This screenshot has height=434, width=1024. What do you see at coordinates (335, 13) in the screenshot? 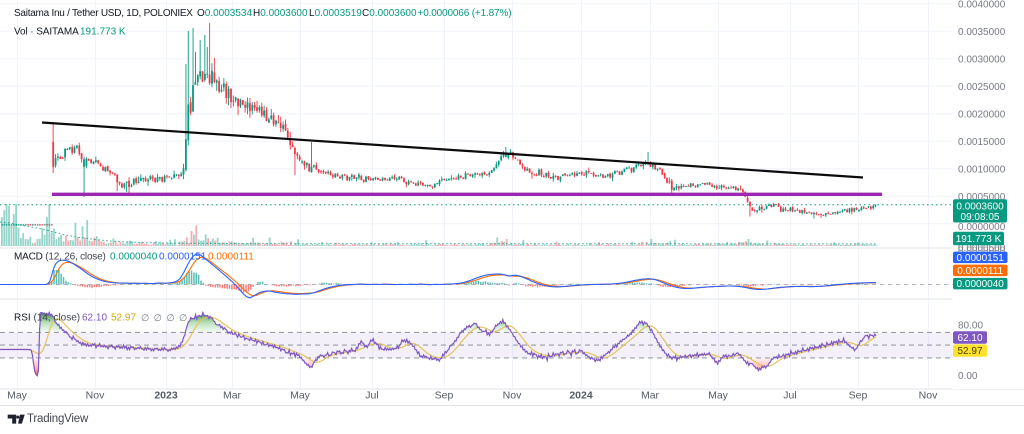
I see `svg-text: L0.0003519` at bounding box center [335, 13].